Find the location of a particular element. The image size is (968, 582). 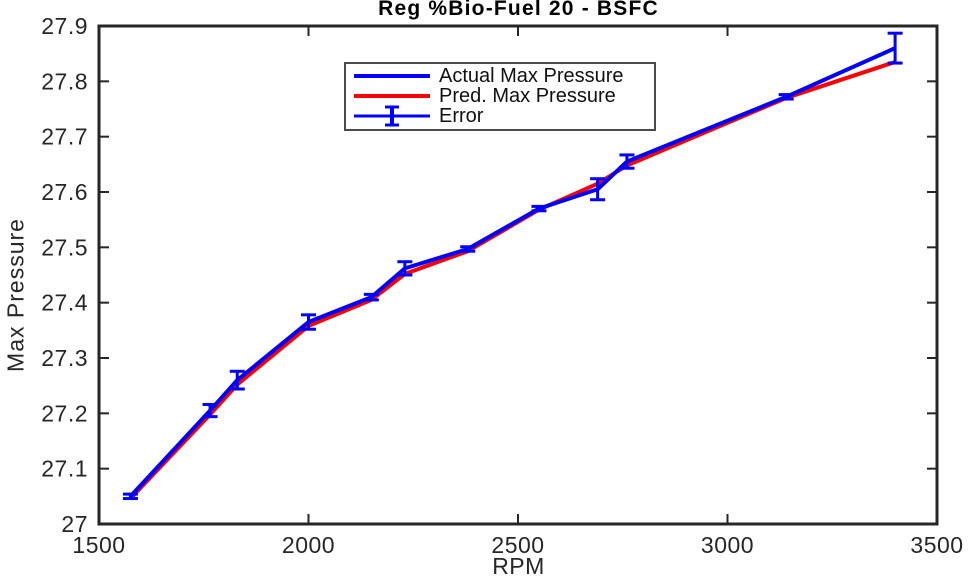

svg-text: 27.8 is located at coordinates (64, 81).